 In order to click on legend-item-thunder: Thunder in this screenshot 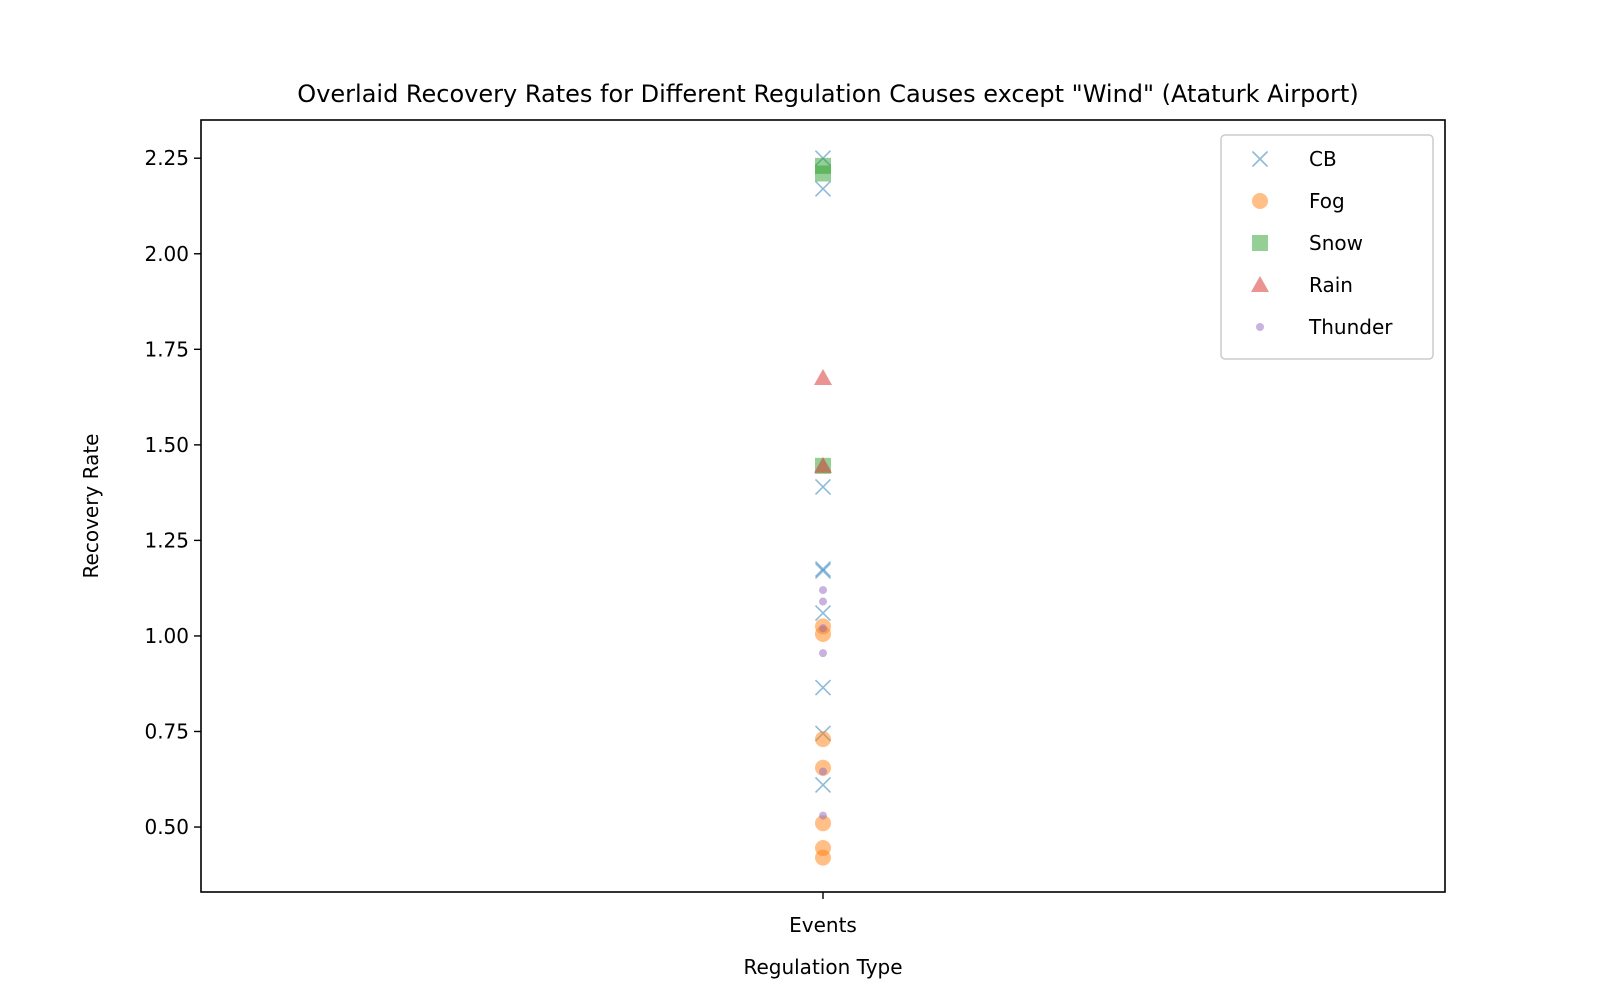, I will do `click(1324, 327)`.